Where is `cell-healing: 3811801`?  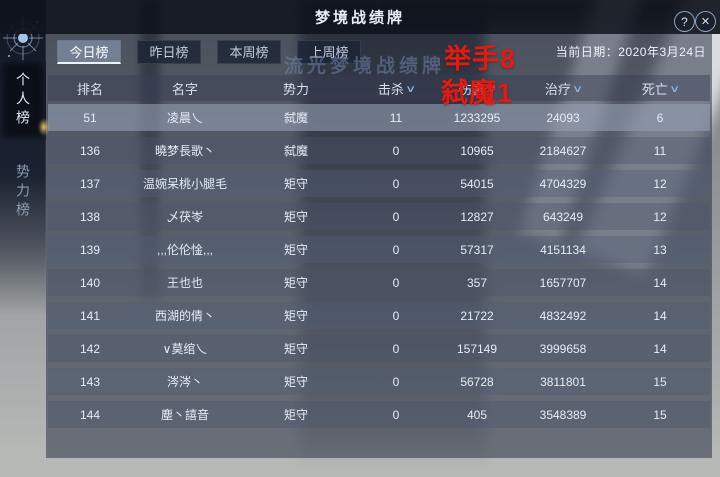
cell-healing: 3811801 is located at coordinates (563, 381).